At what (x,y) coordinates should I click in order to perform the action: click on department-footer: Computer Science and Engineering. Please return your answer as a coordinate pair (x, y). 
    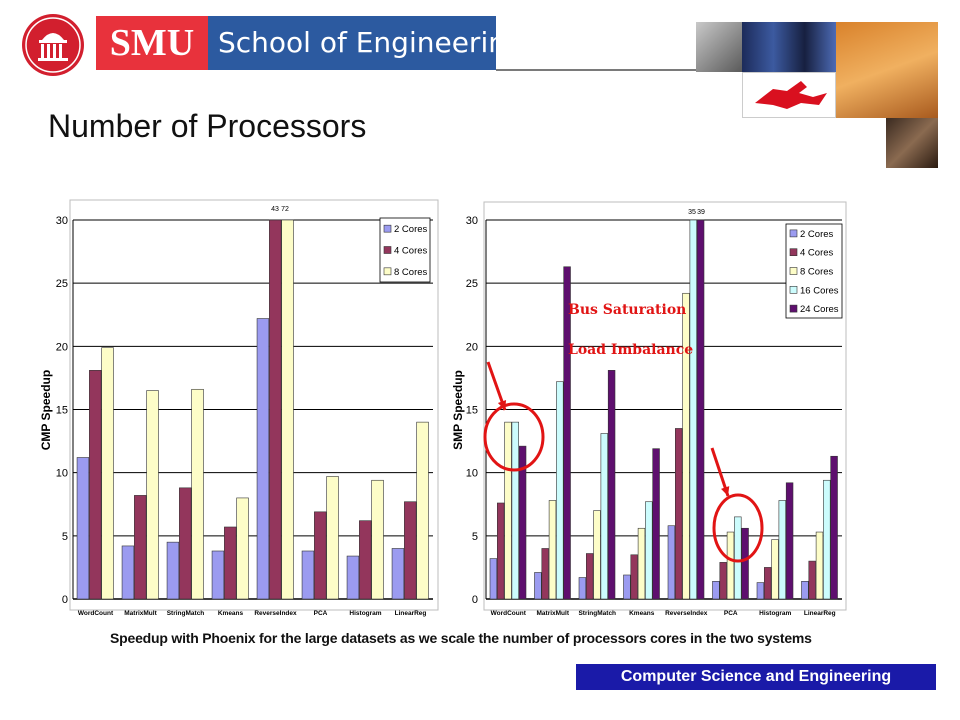
    Looking at the image, I should click on (756, 677).